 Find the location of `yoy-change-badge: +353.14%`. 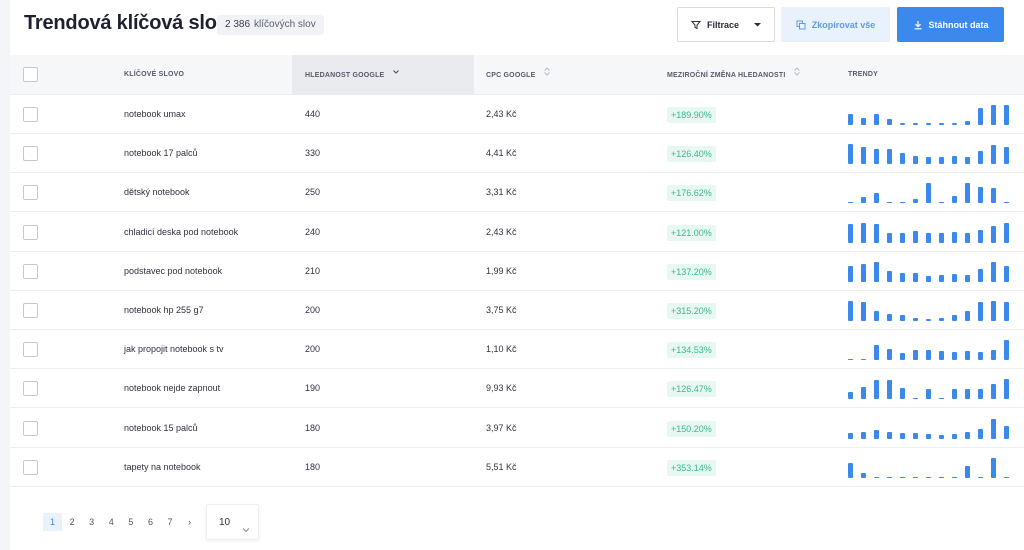

yoy-change-badge: +353.14% is located at coordinates (691, 467).